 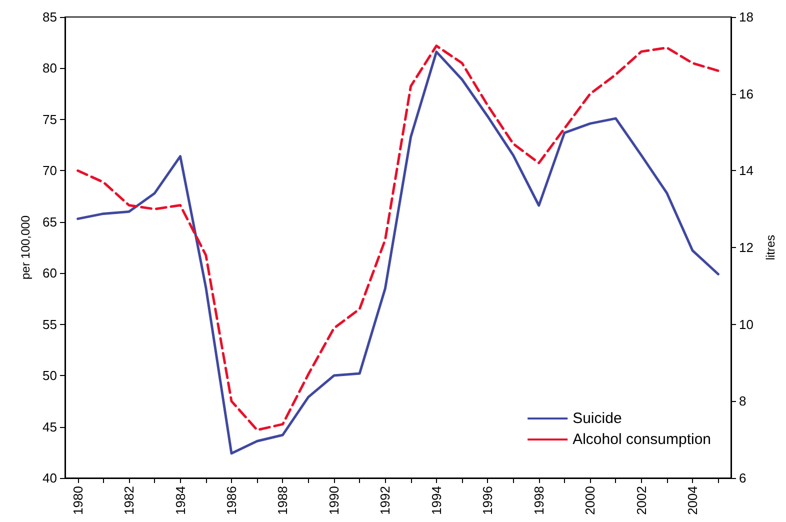 I want to click on y2-axis-title: litres, so click(x=770, y=247).